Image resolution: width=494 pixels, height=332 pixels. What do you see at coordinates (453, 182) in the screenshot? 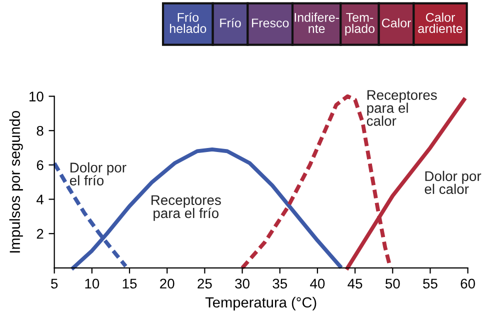
I see `series-label: Dolor por el calor` at bounding box center [453, 182].